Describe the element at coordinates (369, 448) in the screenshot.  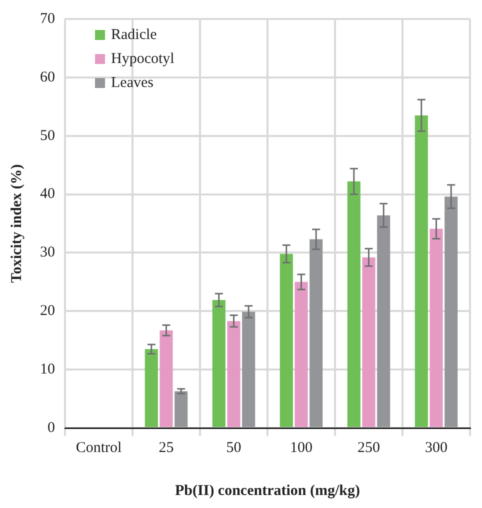
I see `x-tick-label: 250` at that location.